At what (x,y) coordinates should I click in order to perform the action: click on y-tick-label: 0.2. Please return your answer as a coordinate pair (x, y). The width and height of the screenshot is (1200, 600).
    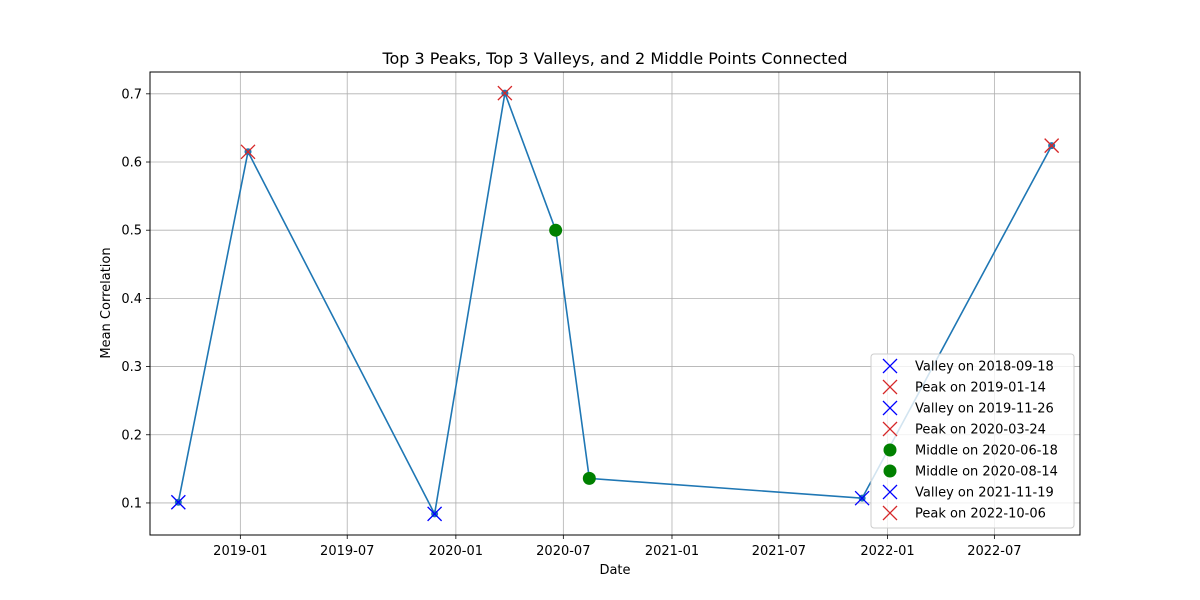
    Looking at the image, I should click on (131, 435).